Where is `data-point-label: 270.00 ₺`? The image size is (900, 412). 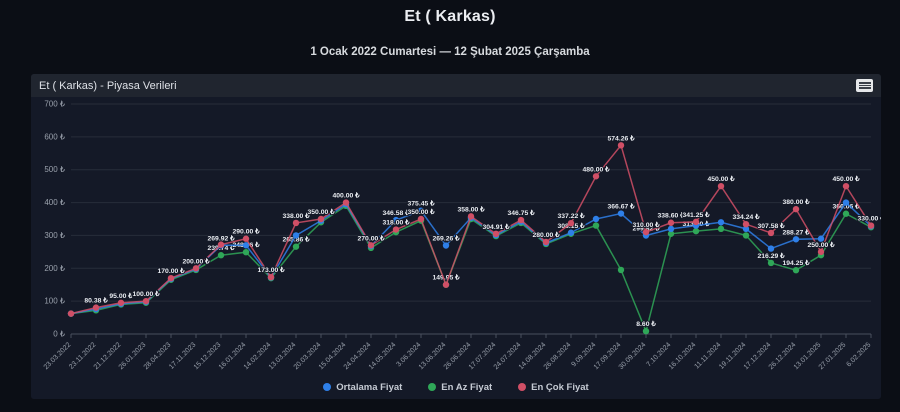 data-point-label: 270.00 ₺ is located at coordinates (371, 238).